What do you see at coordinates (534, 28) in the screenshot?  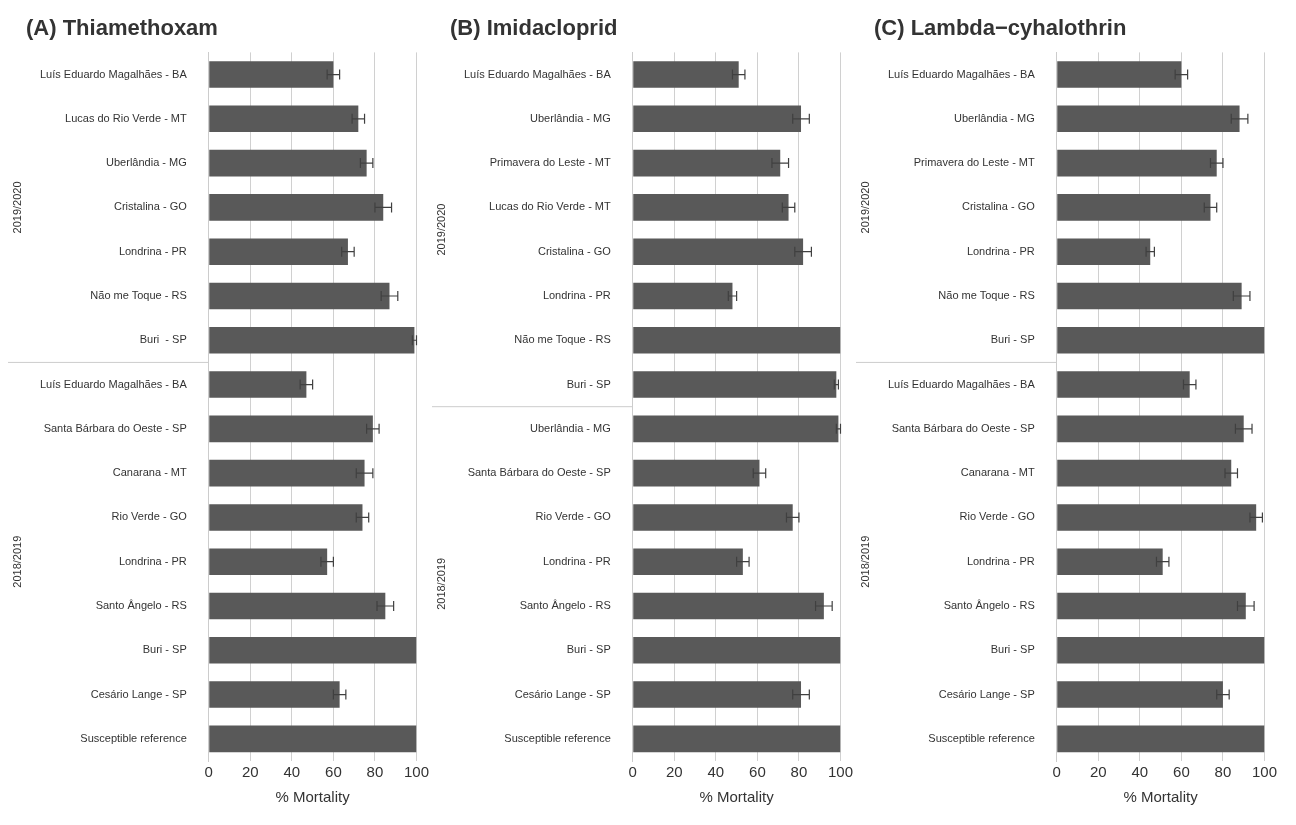 I see `chart-title: (B) Imidacloprid` at bounding box center [534, 28].